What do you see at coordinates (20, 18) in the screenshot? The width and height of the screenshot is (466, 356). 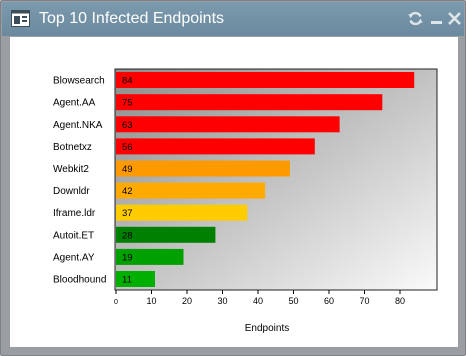 I see `window-icon` at bounding box center [20, 18].